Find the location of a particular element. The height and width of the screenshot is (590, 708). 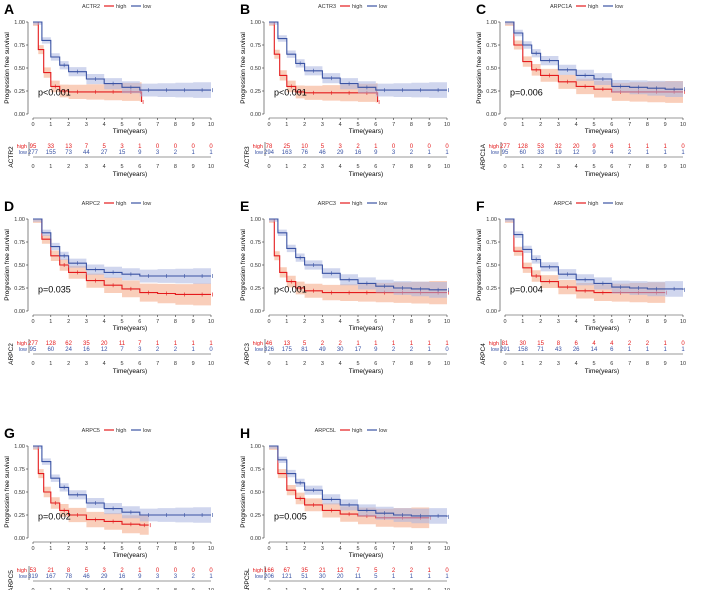

risk-high-count: 9 is located at coordinates (594, 147).